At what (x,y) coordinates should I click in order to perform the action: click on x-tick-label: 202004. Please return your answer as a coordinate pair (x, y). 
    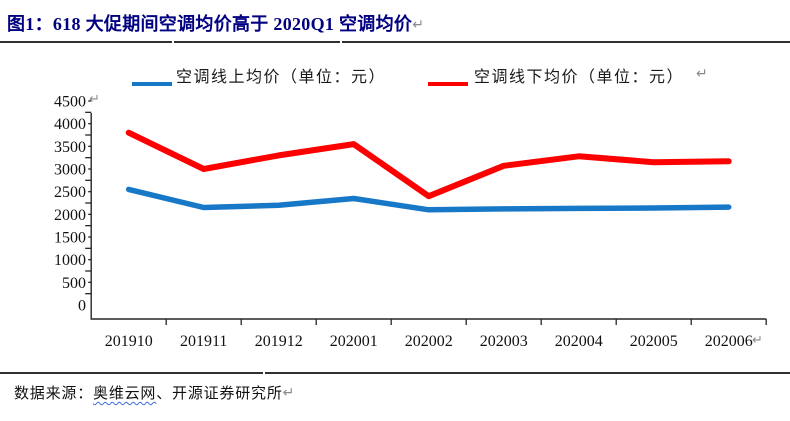
    Looking at the image, I should click on (579, 341).